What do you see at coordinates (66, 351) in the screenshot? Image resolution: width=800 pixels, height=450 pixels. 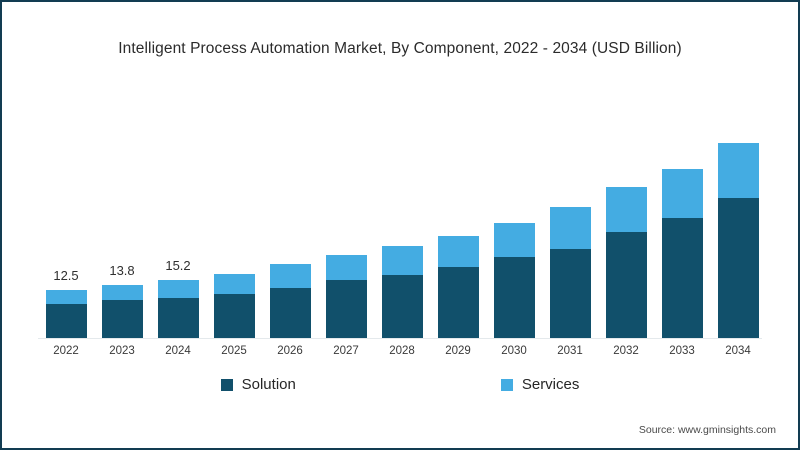 I see `x-axis-tick-label: 2022` at bounding box center [66, 351].